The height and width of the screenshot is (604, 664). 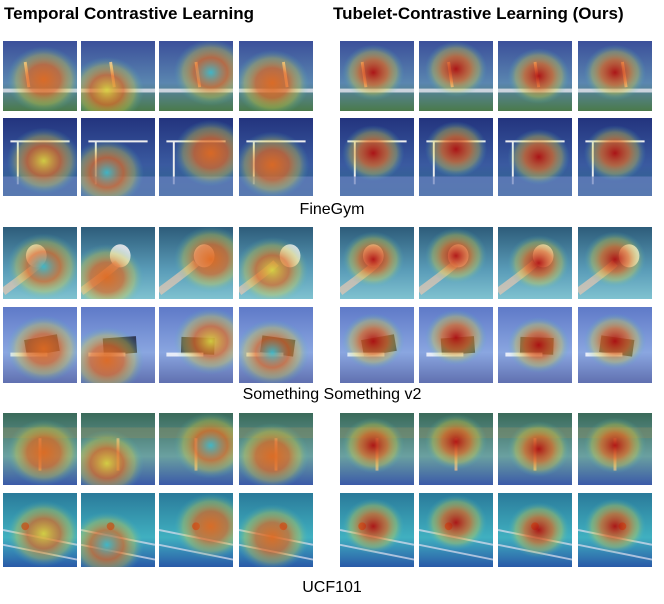 What do you see at coordinates (478, 13) in the screenshot?
I see `right-column-title: Tubelet-Contrastive Learning (Ours)` at bounding box center [478, 13].